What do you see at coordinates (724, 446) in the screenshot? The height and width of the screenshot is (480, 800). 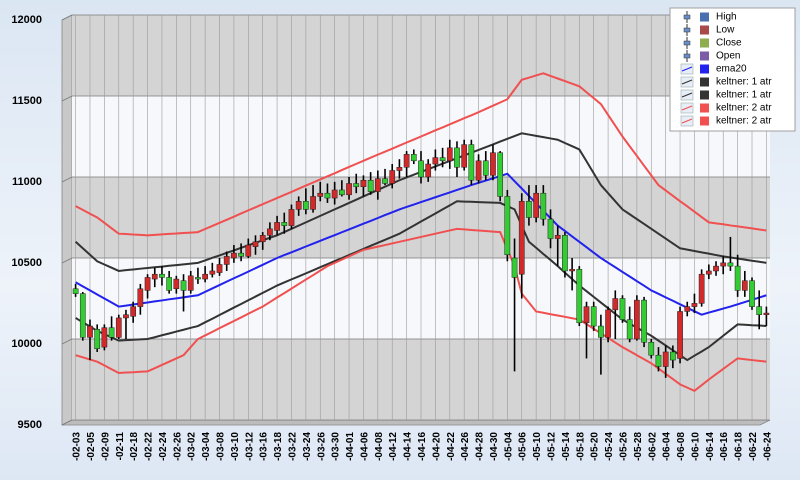 I see `x-tick-label: -06-16` at bounding box center [724, 446].